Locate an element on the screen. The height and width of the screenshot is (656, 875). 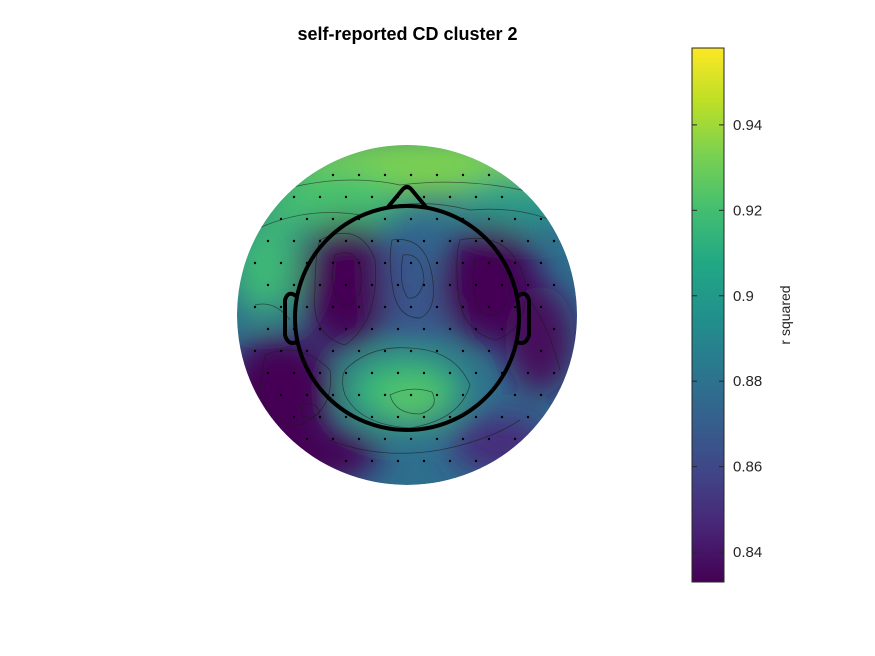
colorbar is located at coordinates (708, 315).